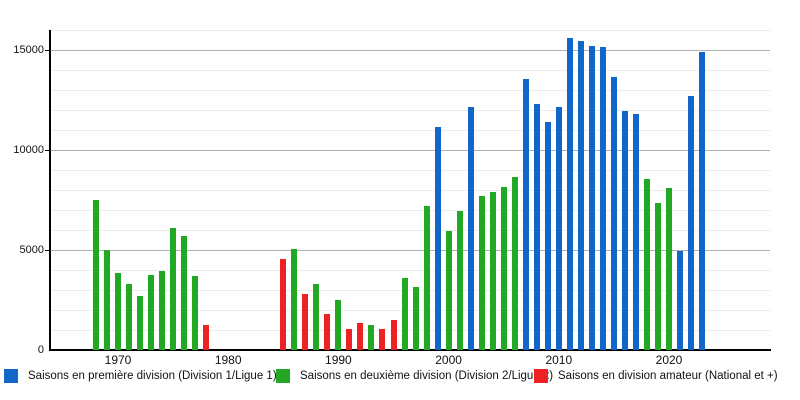  What do you see at coordinates (448, 360) in the screenshot?
I see `x-tick-label: 2000` at bounding box center [448, 360].